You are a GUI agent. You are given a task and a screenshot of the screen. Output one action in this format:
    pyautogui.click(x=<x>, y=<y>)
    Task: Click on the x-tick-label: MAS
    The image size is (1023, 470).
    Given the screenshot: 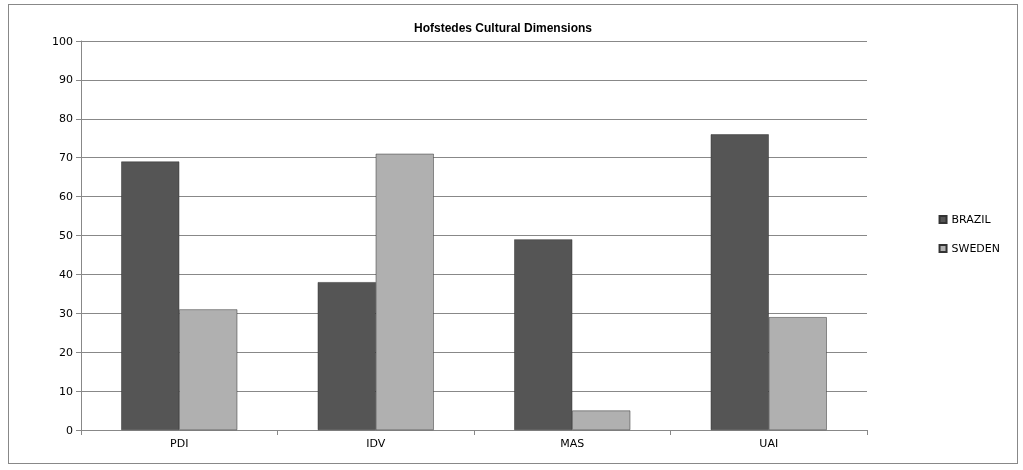 What is the action you would take?
    pyautogui.click(x=572, y=443)
    